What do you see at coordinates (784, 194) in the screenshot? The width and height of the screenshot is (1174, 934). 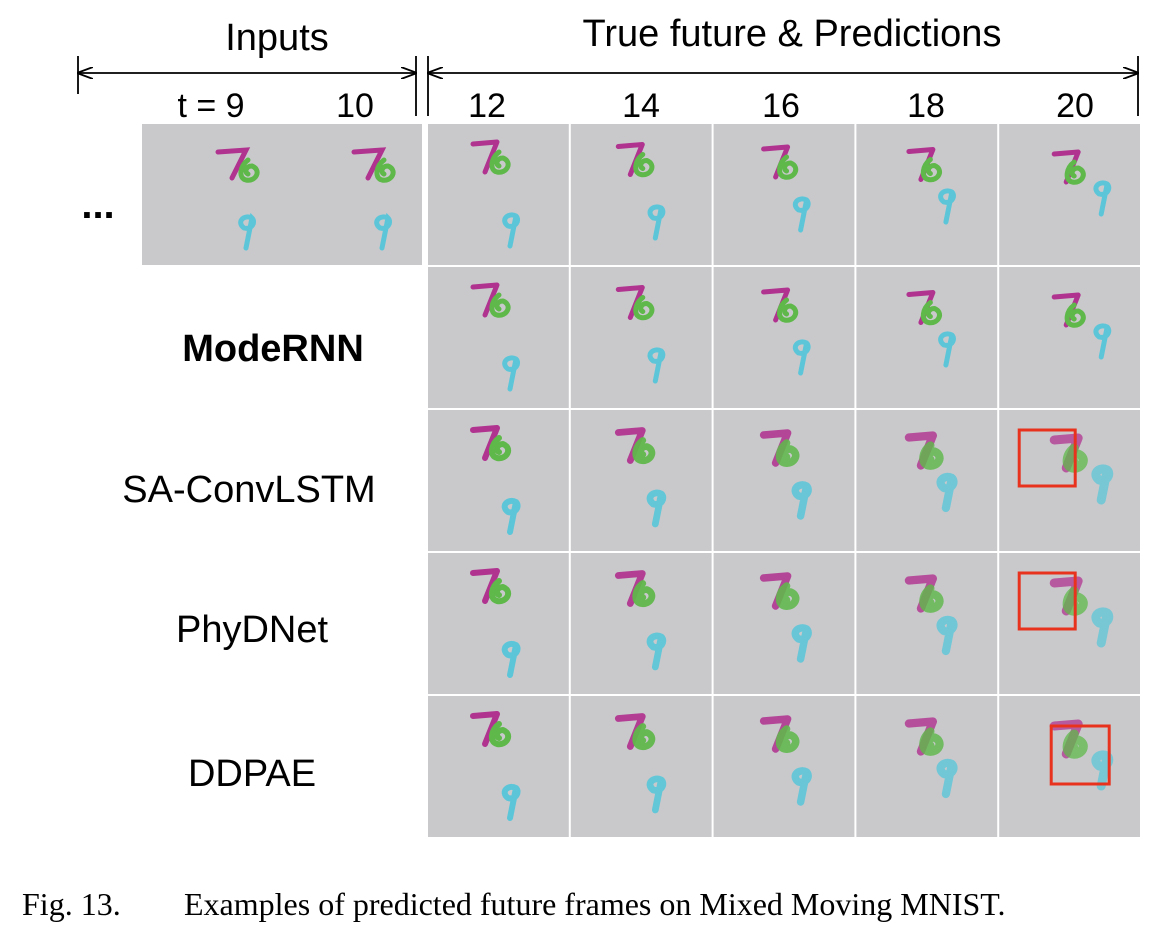 I see `frame-row0-t16` at bounding box center [784, 194].